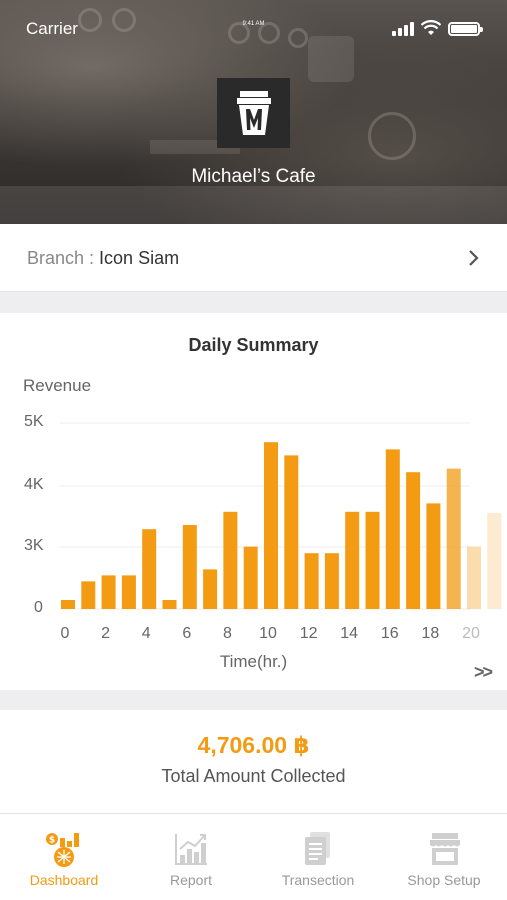 The width and height of the screenshot is (507, 900). What do you see at coordinates (34, 421) in the screenshot?
I see `y-tick-label: 5K` at bounding box center [34, 421].